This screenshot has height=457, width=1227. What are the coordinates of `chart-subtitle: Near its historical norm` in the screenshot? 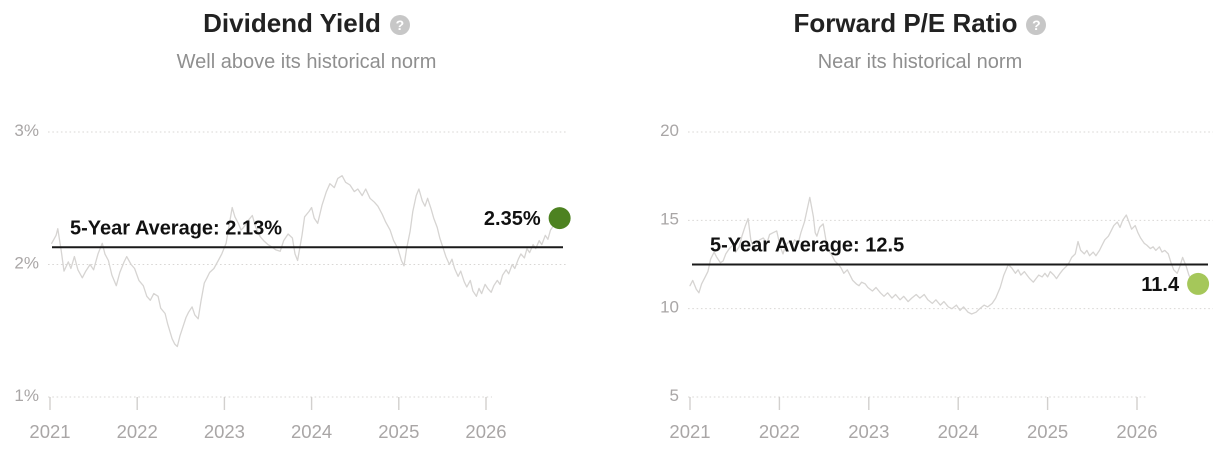 It's located at (920, 61).